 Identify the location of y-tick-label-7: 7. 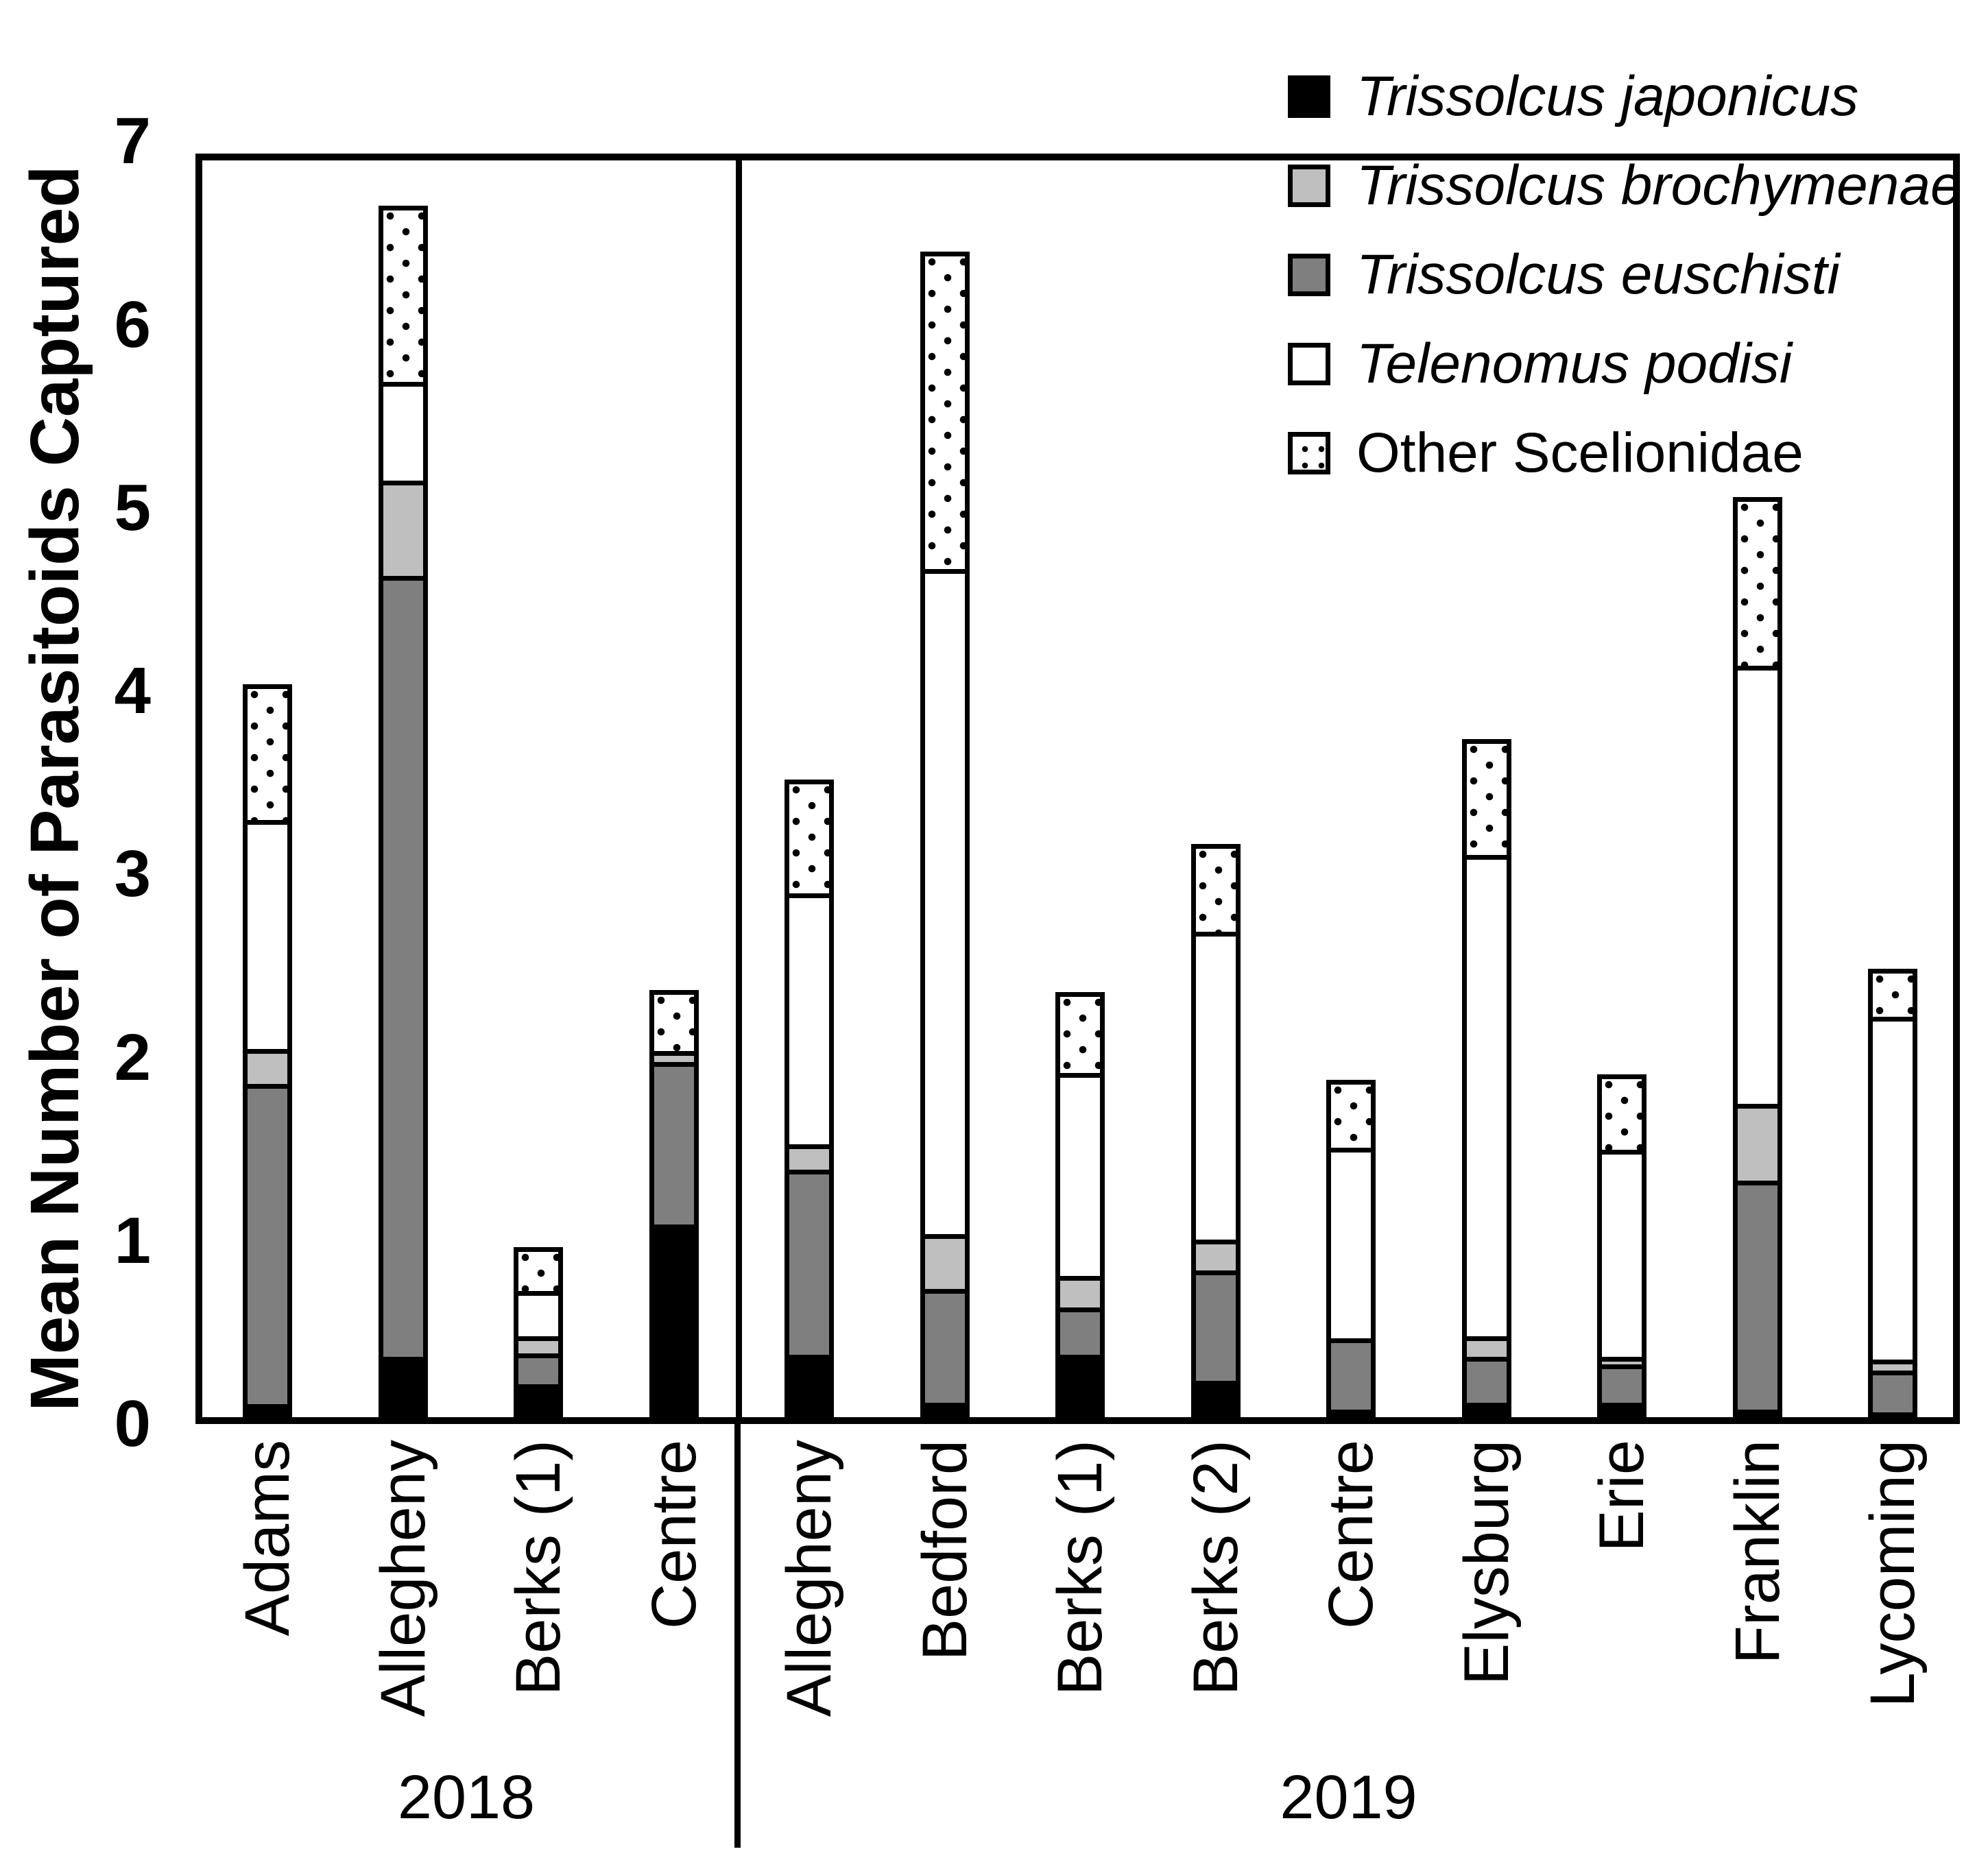
(132, 141).